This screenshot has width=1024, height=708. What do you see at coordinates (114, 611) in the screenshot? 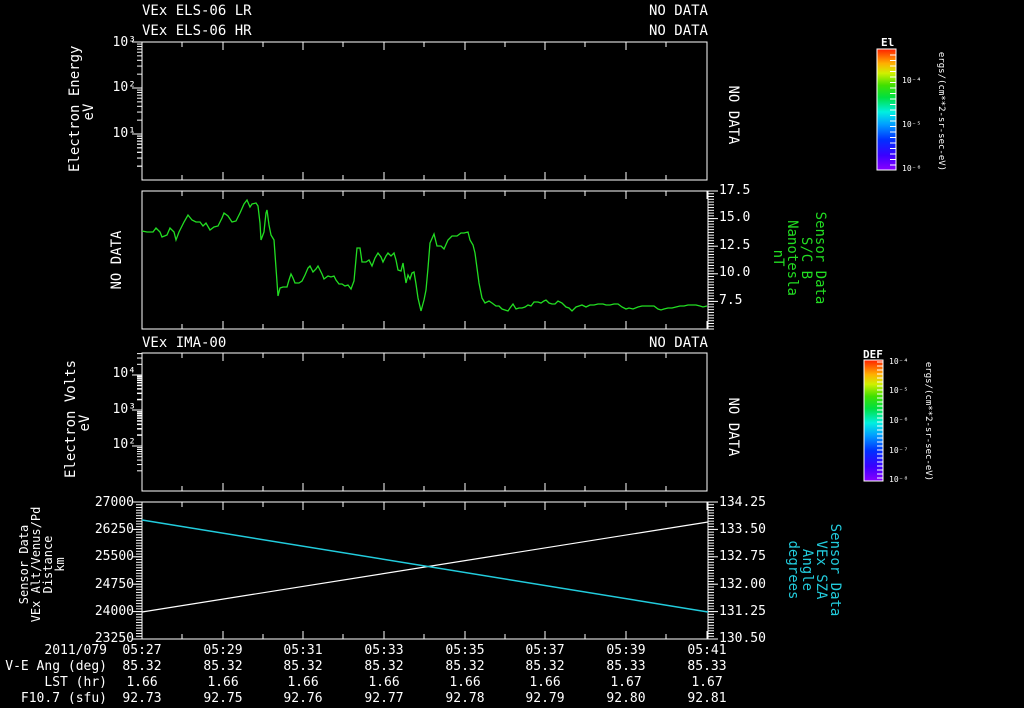
I see `p4-ytick-left-4: 24000` at bounding box center [114, 611].